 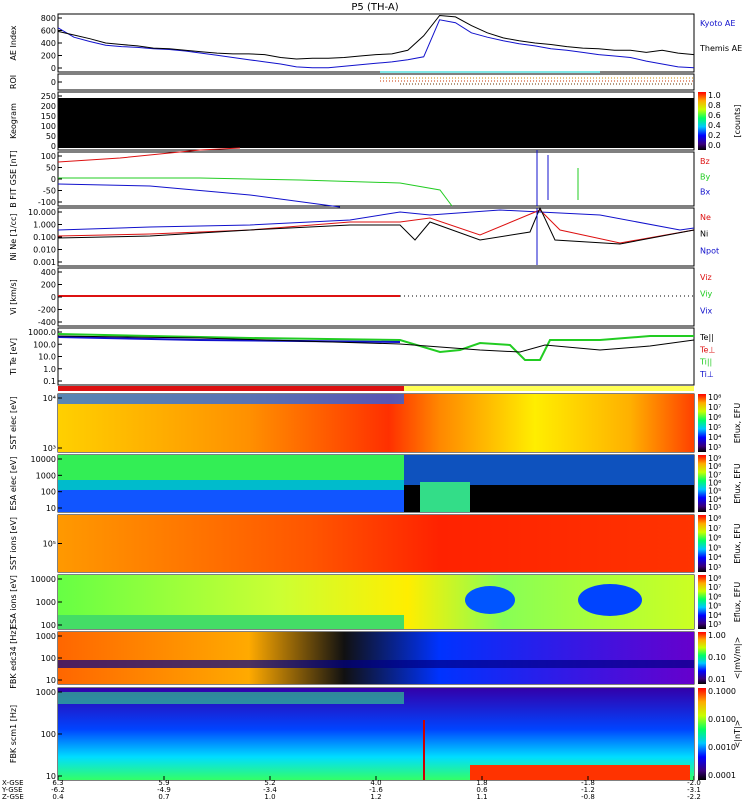 What do you see at coordinates (714, 606) in the screenshot?
I see `colorbar-tick: 10⁵` at bounding box center [714, 606].